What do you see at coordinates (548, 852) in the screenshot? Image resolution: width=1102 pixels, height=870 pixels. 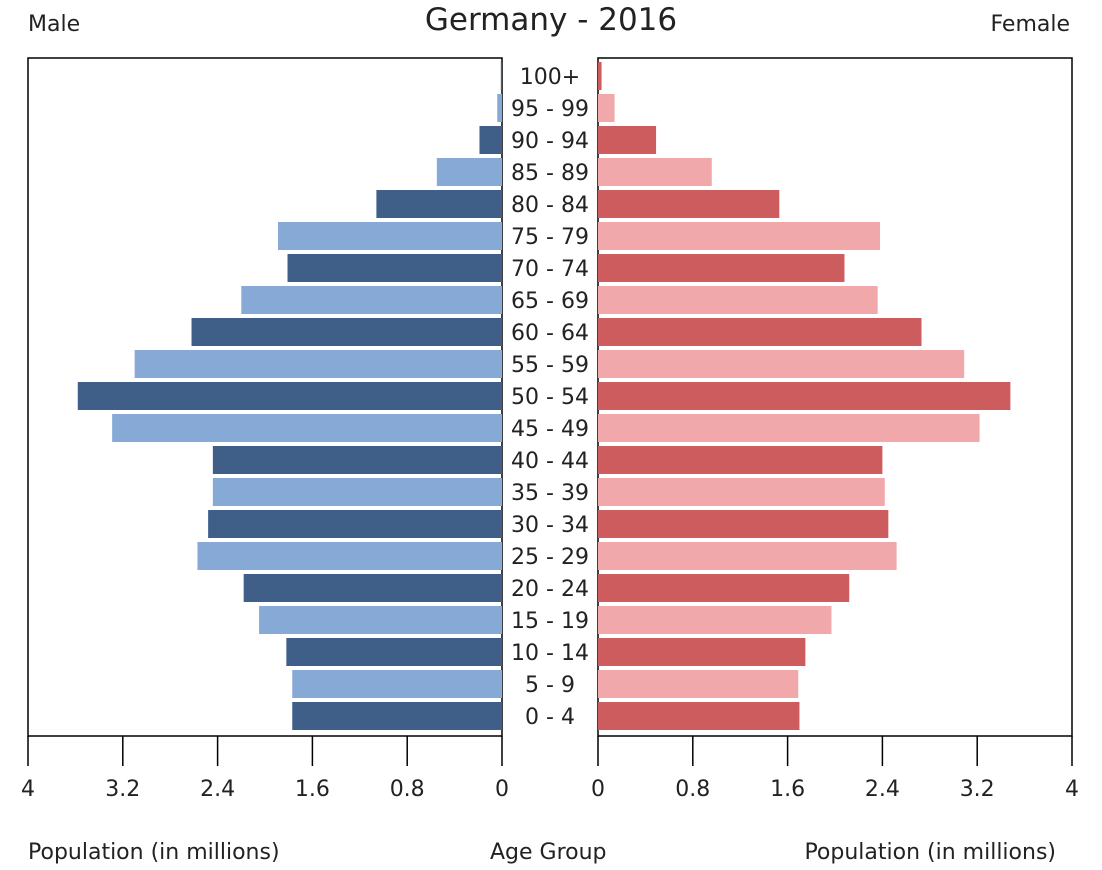 I see `age-group-axis-label: Age Group` at bounding box center [548, 852].